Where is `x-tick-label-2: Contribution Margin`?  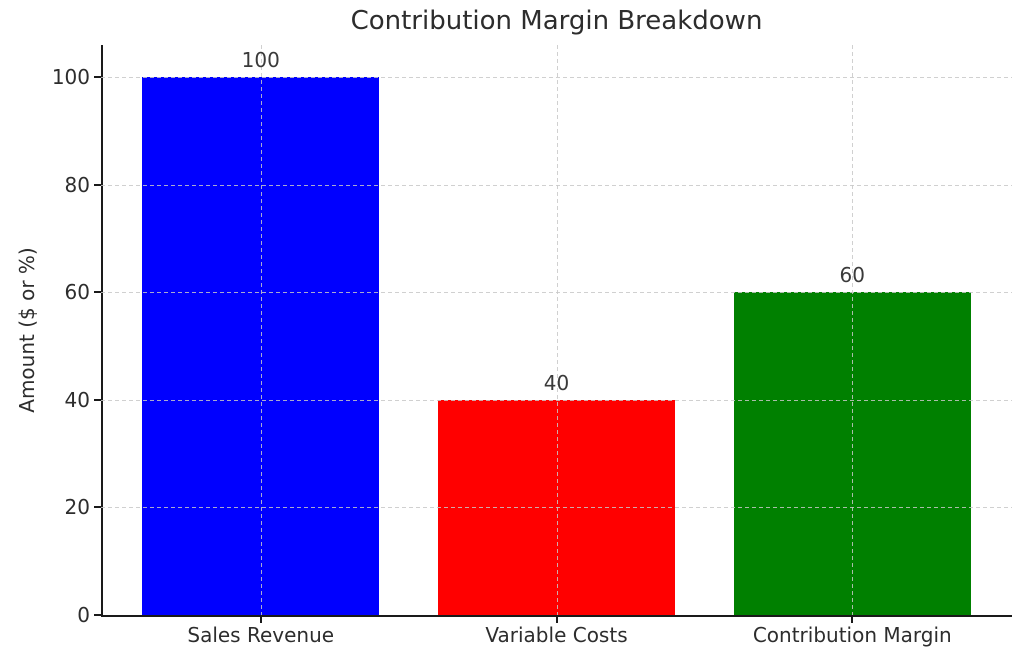
x-tick-label-2: Contribution Margin is located at coordinates (852, 635).